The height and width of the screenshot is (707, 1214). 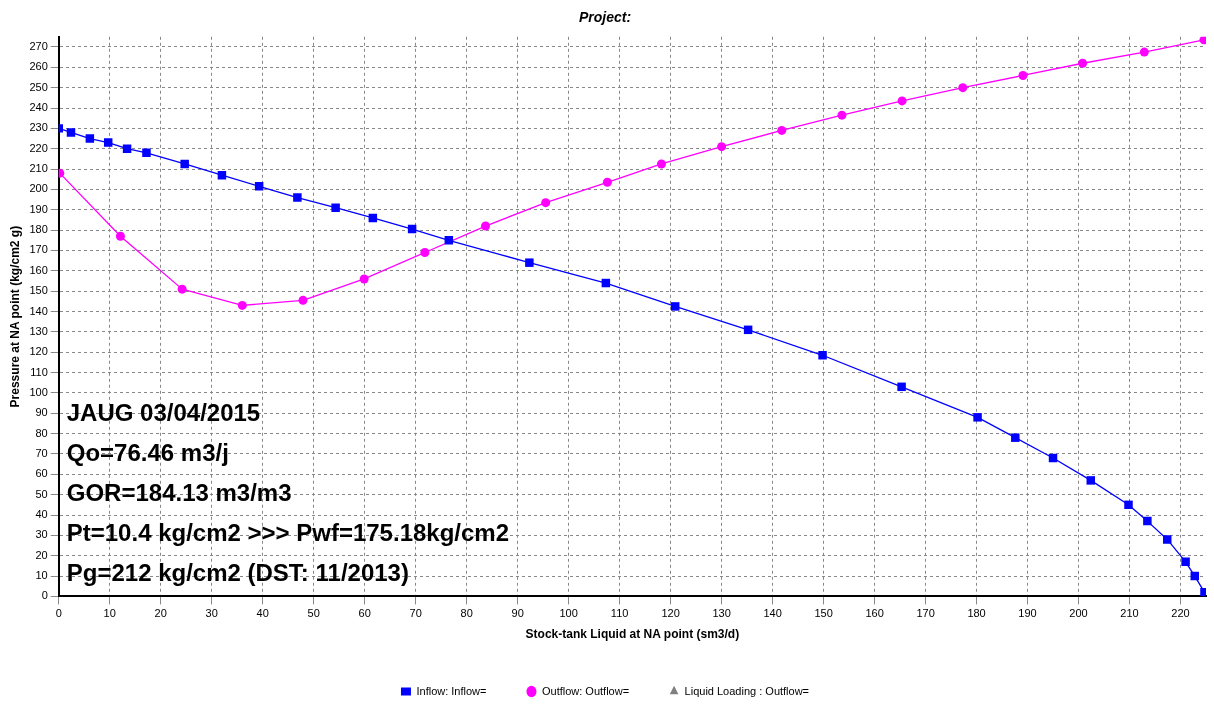 What do you see at coordinates (14, 316) in the screenshot?
I see `y-axis-title: Pressure at NA point (kg/cm2 g)` at bounding box center [14, 316].